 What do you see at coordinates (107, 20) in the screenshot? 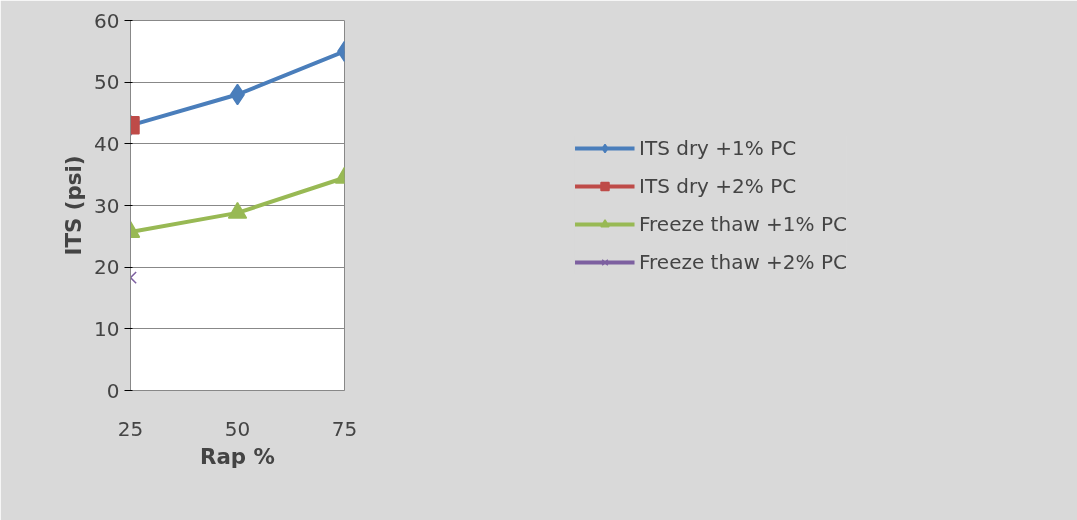
I see `y-tick-label: 60` at bounding box center [107, 20].